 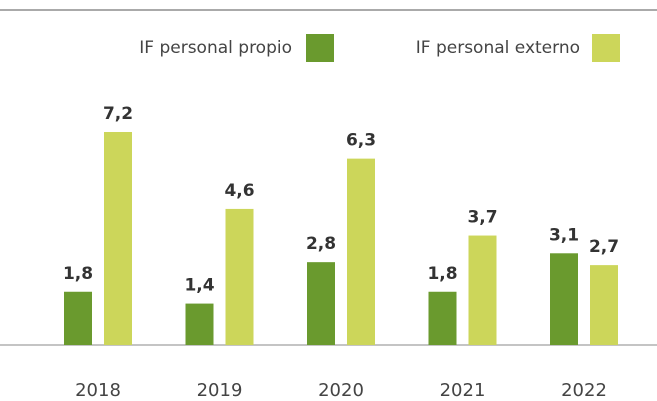 What do you see at coordinates (584, 390) in the screenshot?
I see `x-tick-label: 2022` at bounding box center [584, 390].